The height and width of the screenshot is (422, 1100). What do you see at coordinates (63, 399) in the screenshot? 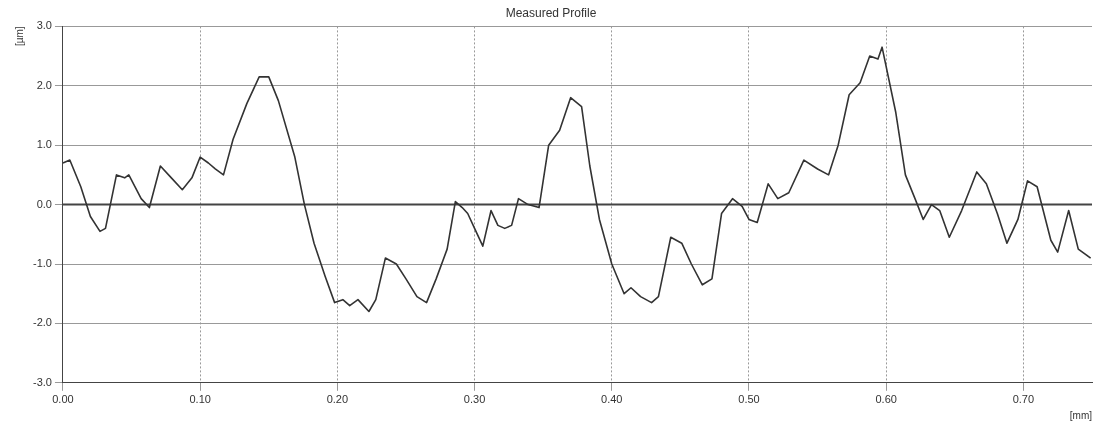
I see `x-tick-label: 0.00` at bounding box center [63, 399].